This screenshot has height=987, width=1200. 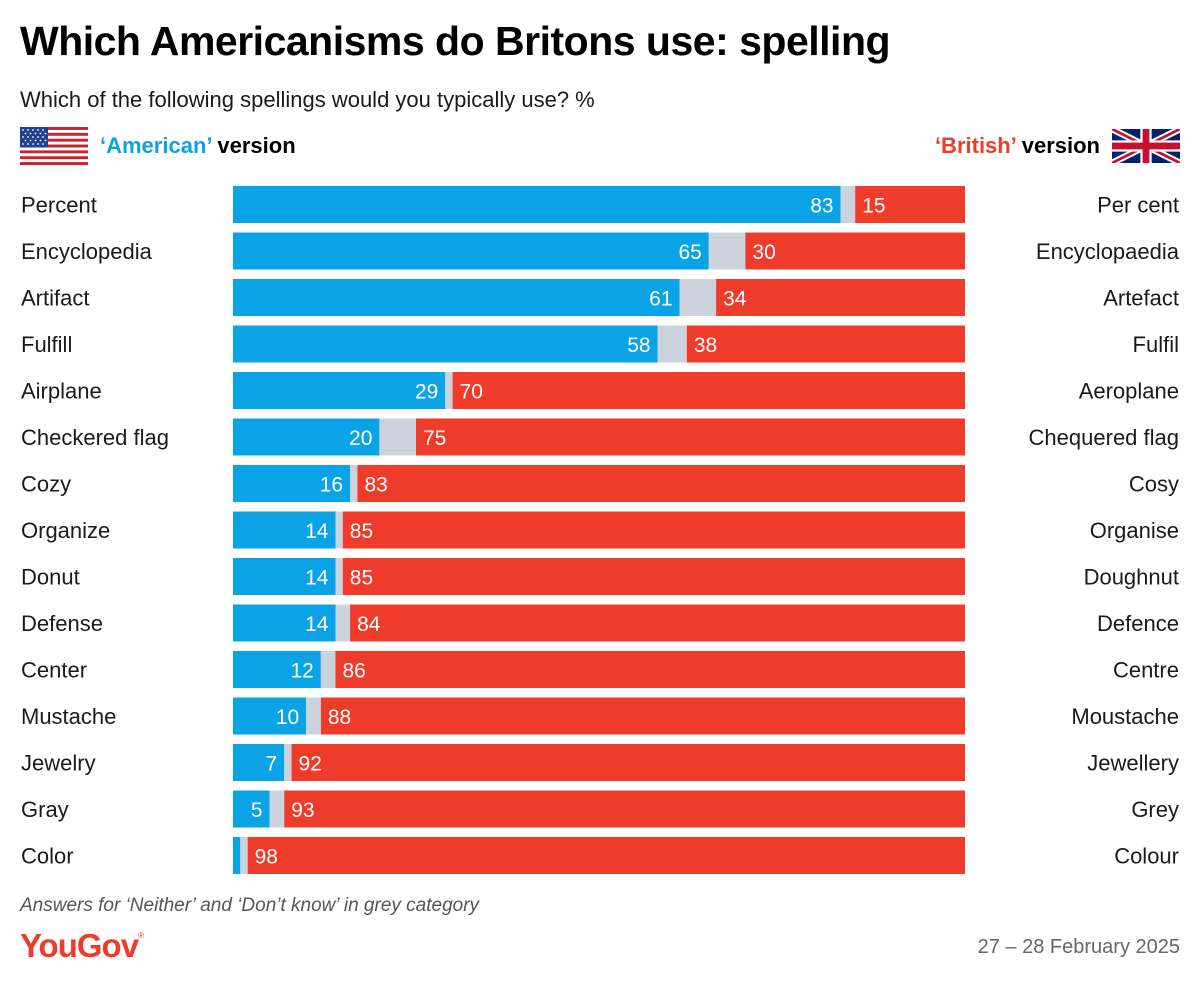 I want to click on british-spelling-label: Jewellery, so click(x=1133, y=763).